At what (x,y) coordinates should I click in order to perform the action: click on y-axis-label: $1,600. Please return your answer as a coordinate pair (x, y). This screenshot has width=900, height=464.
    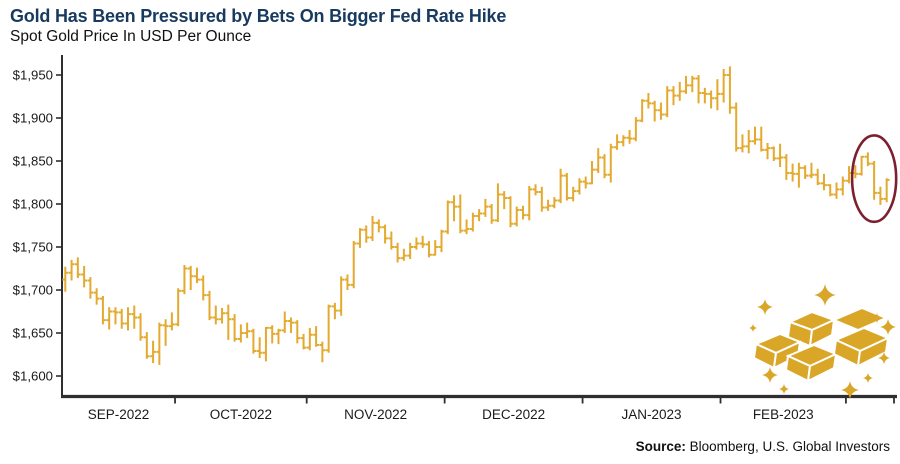
    Looking at the image, I should click on (33, 376).